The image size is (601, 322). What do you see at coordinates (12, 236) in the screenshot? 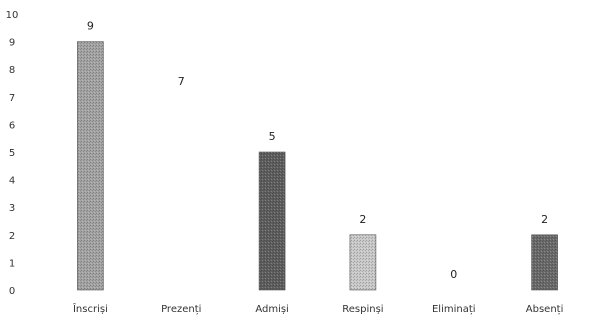
I see `y-tick-label: 2` at bounding box center [12, 236].